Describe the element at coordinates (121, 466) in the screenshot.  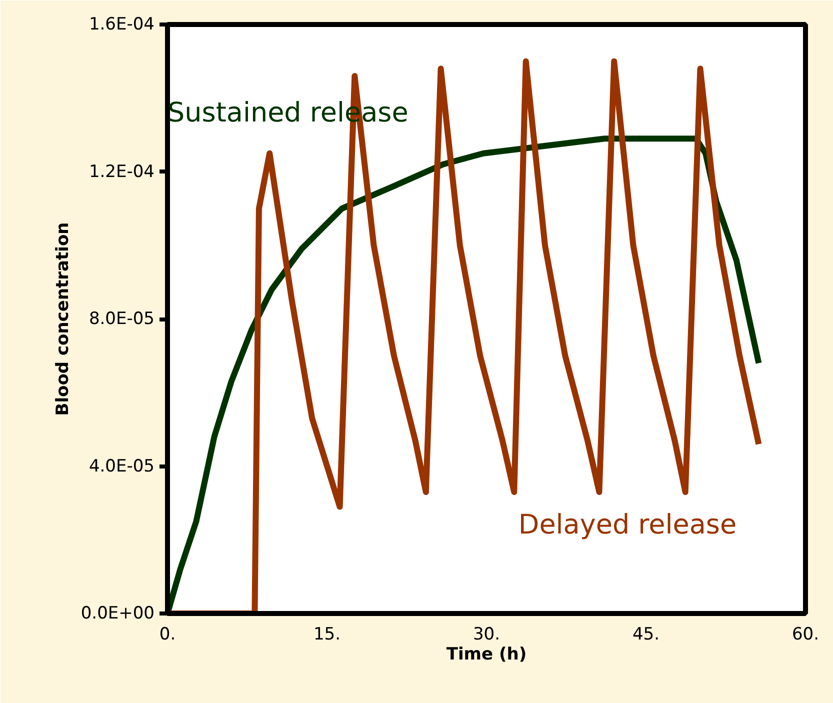
I see `y-tick-label: 4.0E-05` at that location.